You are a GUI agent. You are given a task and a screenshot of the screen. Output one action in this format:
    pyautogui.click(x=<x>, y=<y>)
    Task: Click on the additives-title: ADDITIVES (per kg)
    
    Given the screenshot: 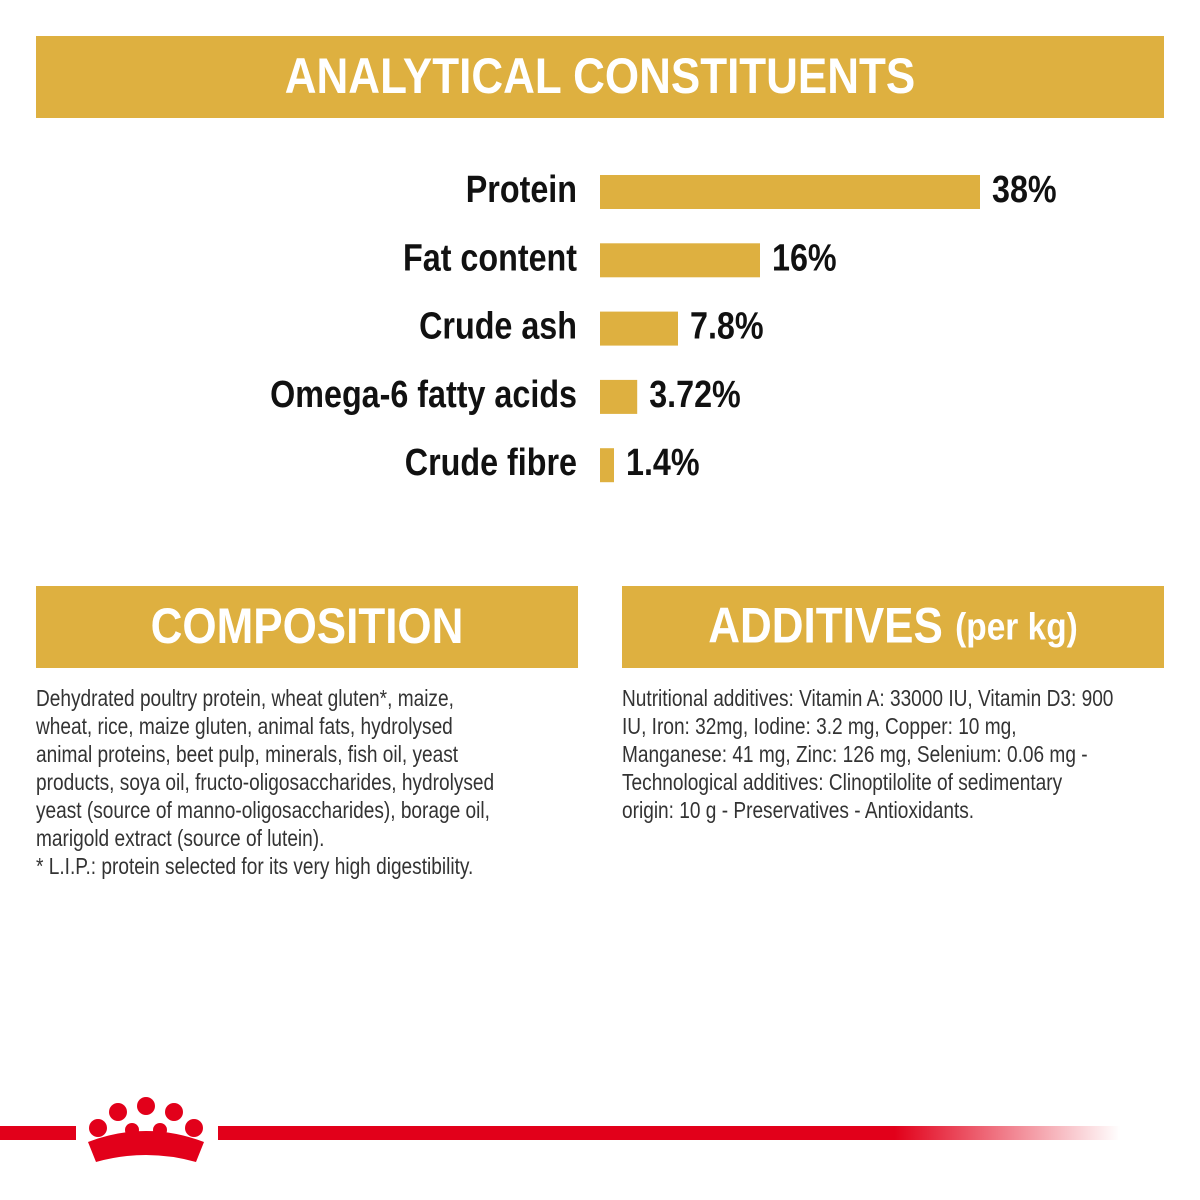 What is the action you would take?
    pyautogui.click(x=893, y=626)
    